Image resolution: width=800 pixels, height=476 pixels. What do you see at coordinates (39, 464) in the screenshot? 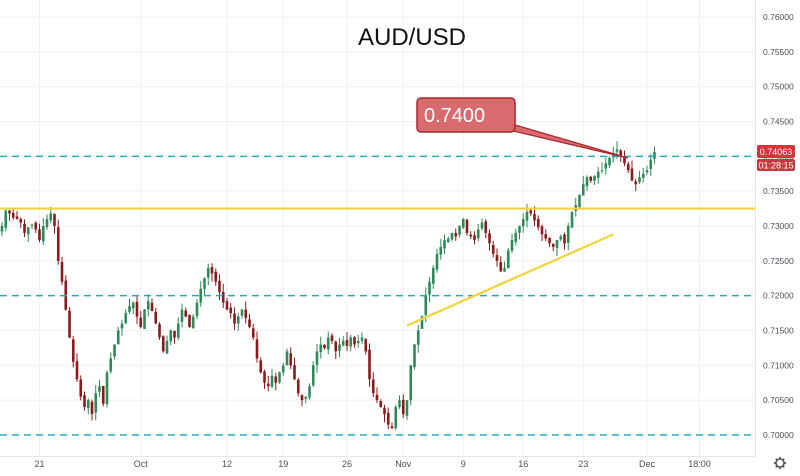
I see `x-tick-label: 21` at bounding box center [39, 464].